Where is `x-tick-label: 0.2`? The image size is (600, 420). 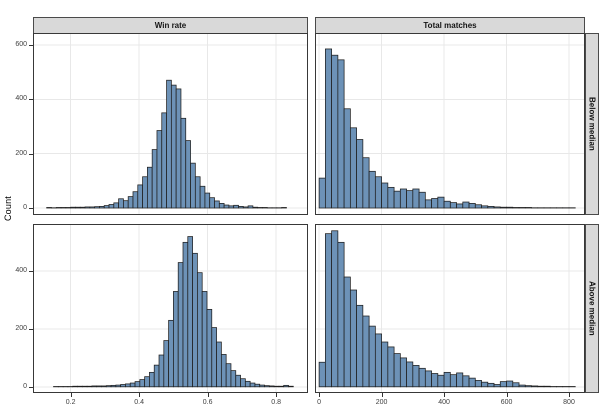
x-tick-label: 0.2 is located at coordinates (70, 402).